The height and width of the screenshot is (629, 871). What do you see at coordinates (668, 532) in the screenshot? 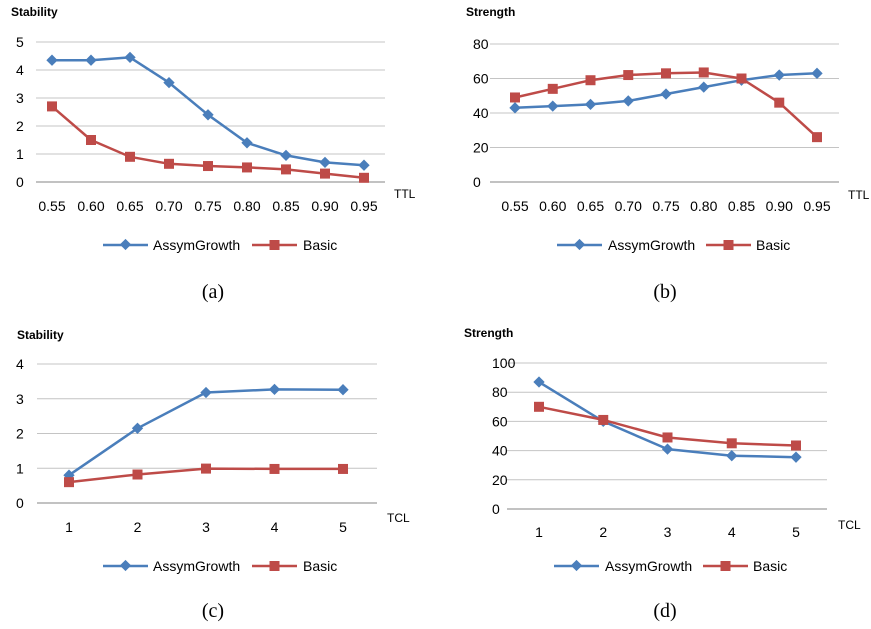
I see `x-tick-label-d-2: 3` at bounding box center [668, 532].